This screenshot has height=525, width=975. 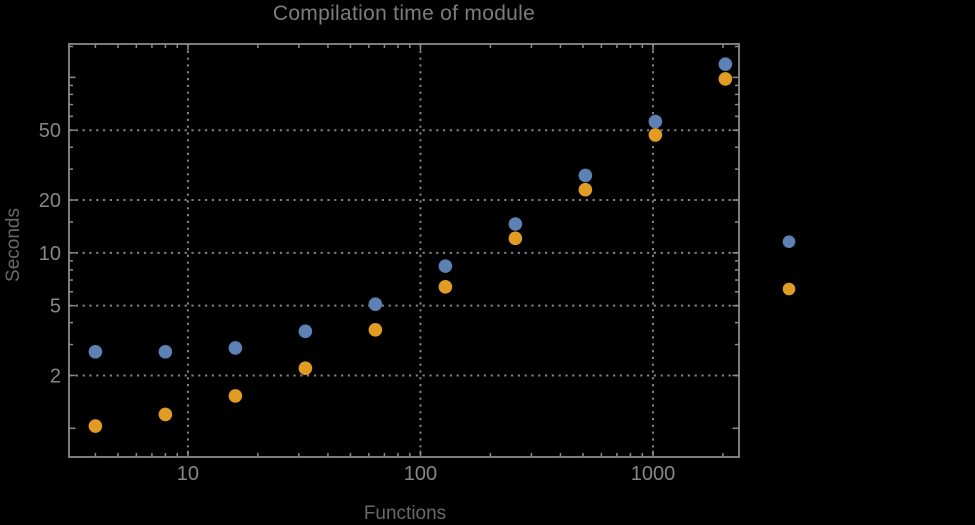 What do you see at coordinates (405, 513) in the screenshot?
I see `x-axis-label: Functions` at bounding box center [405, 513].